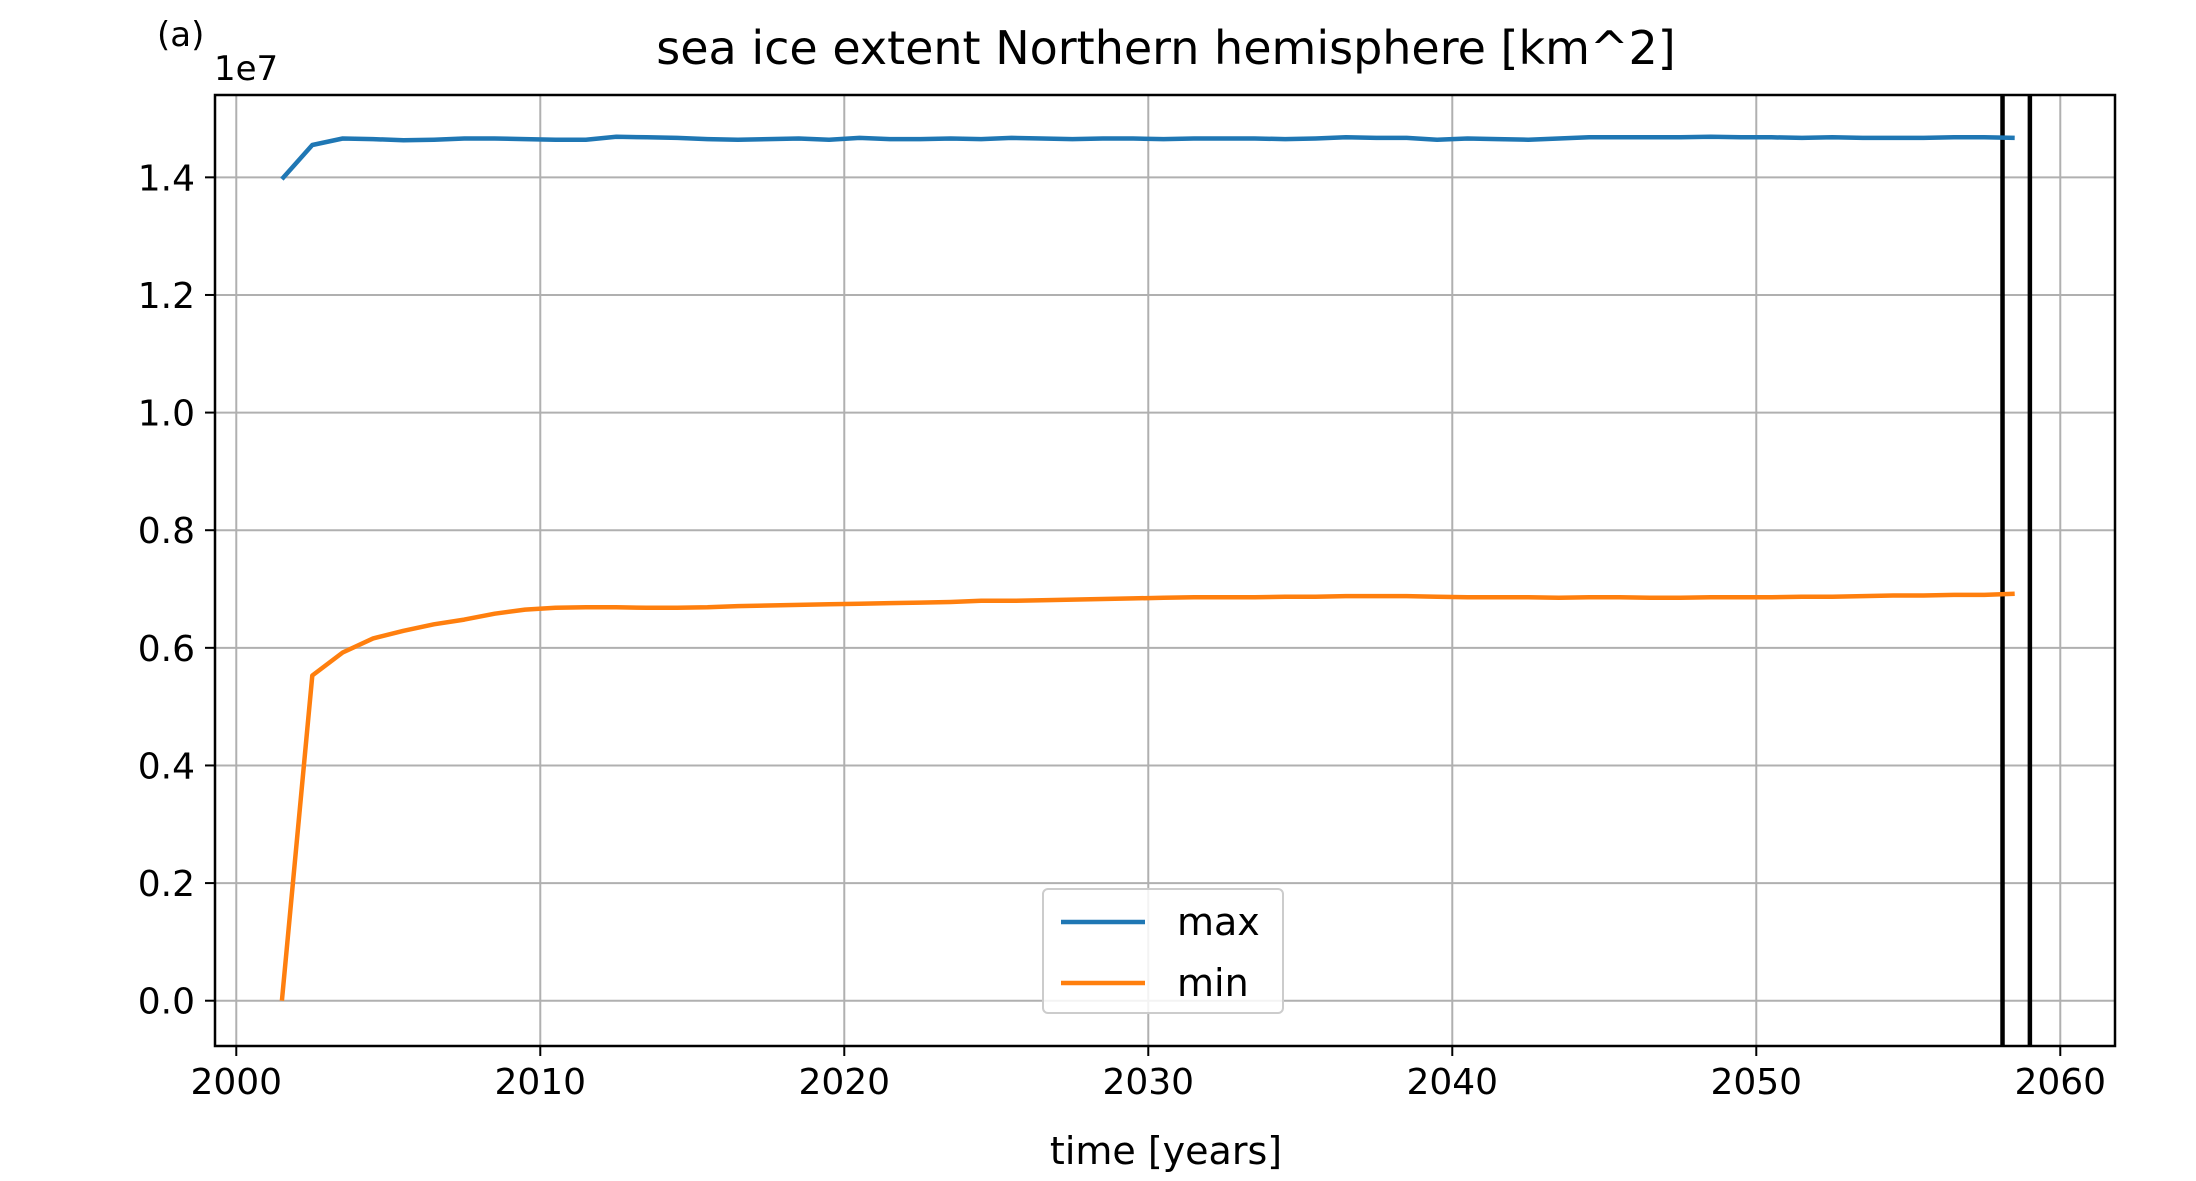 This screenshot has height=1181, width=2196. I want to click on legend-label-min: min, so click(1213, 983).